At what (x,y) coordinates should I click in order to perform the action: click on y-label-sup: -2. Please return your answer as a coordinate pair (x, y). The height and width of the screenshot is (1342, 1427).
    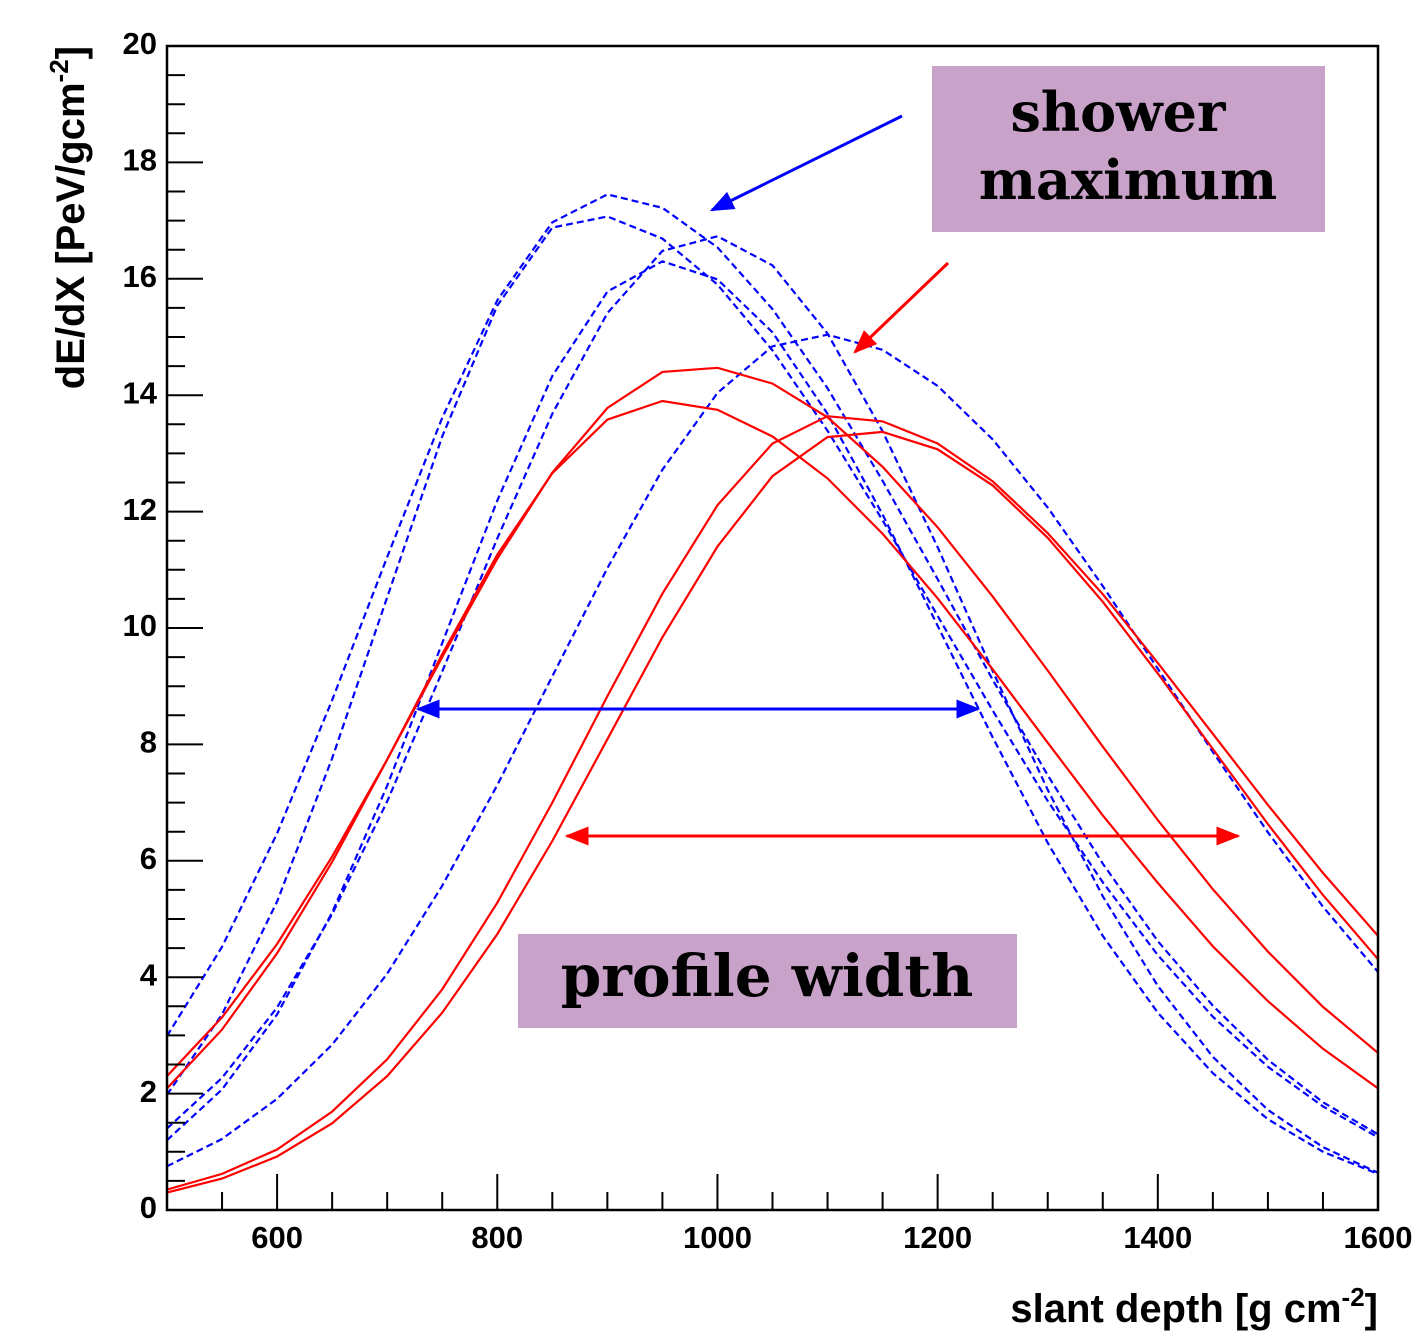
    Looking at the image, I should click on (59, 70).